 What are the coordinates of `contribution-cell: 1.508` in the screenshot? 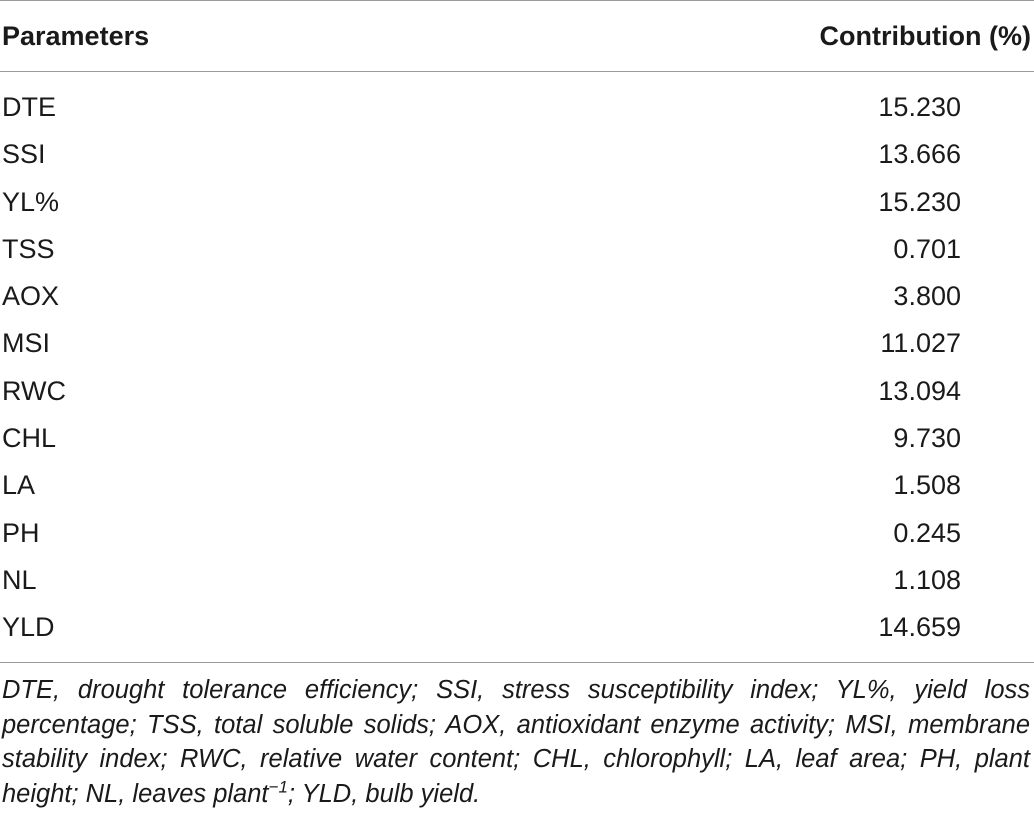 It's located at (927, 485).